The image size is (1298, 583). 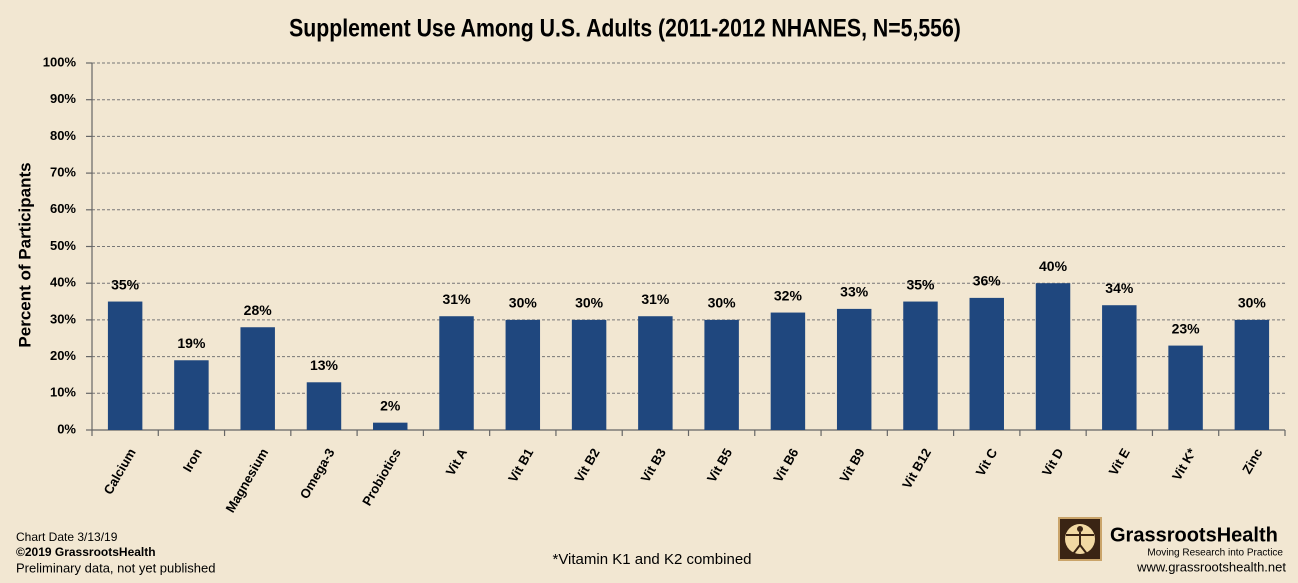 What do you see at coordinates (1080, 539) in the screenshot?
I see `logo` at bounding box center [1080, 539].